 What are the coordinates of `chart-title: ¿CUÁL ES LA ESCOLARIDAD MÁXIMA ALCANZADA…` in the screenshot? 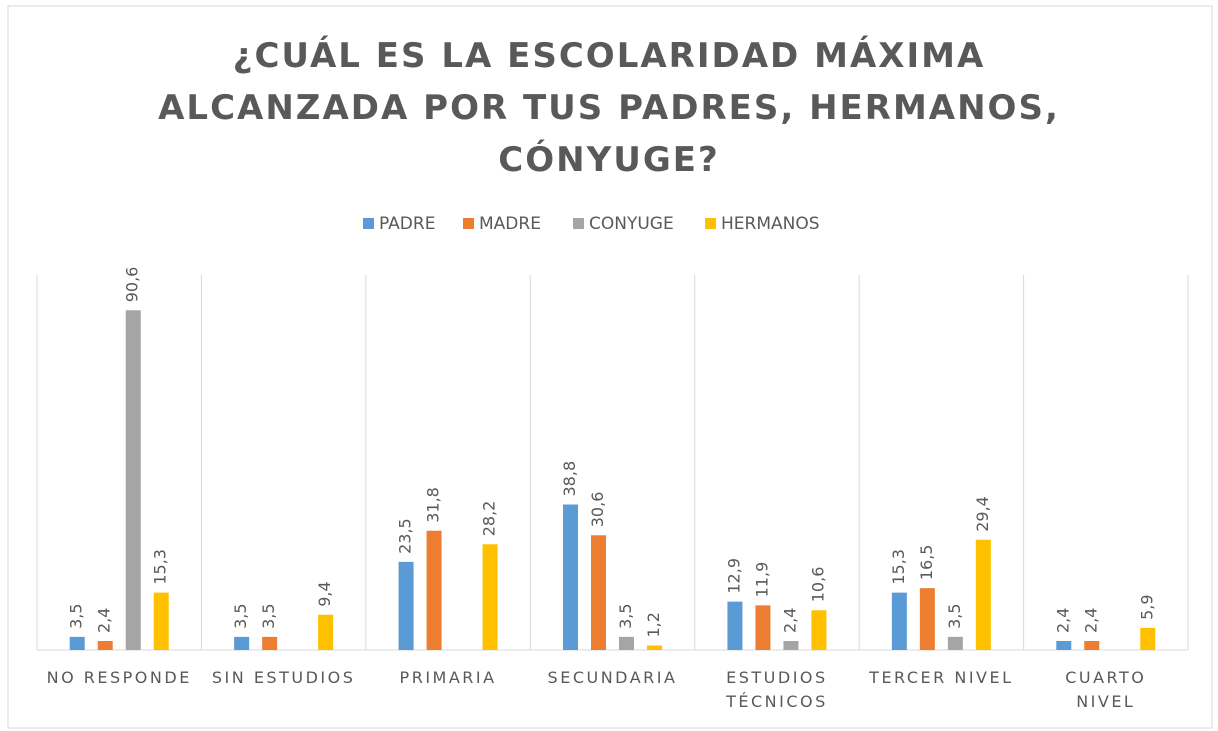 It's located at (609, 108).